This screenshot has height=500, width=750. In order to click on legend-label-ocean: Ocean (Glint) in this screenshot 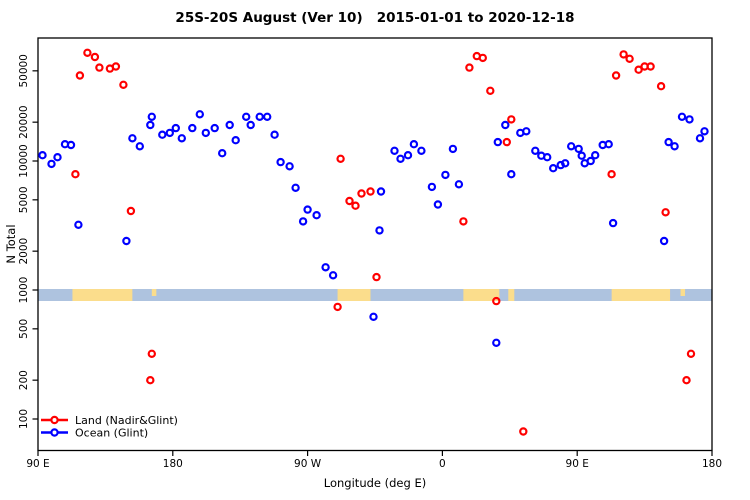, I will do `click(111, 433)`.